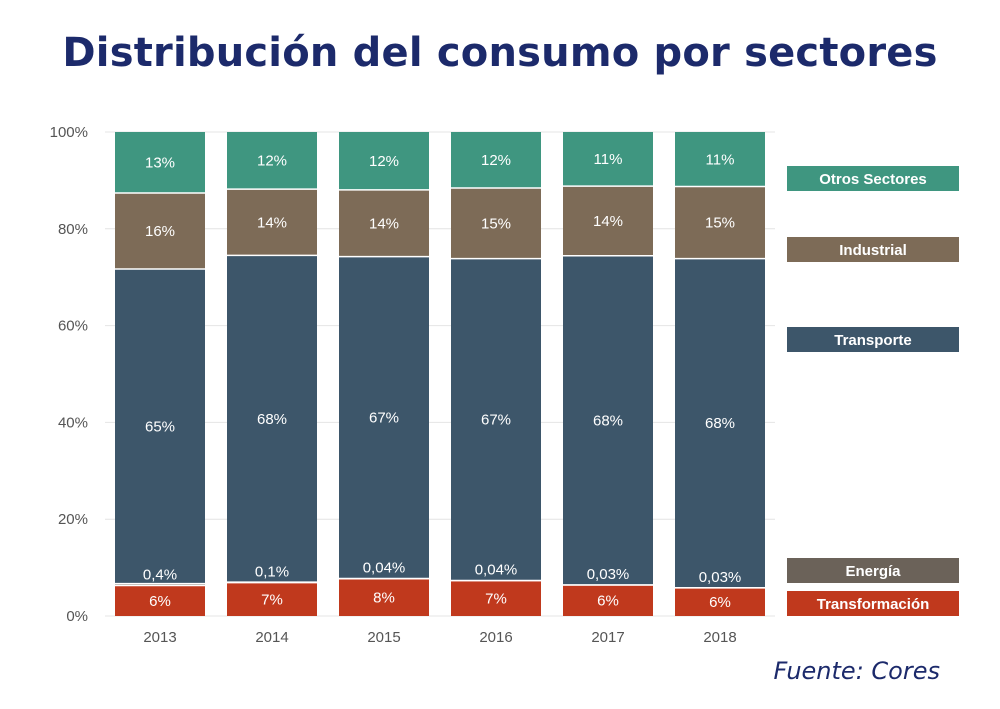 The height and width of the screenshot is (709, 1000). What do you see at coordinates (607, 637) in the screenshot?
I see `x-tick-label: 2017` at bounding box center [607, 637].